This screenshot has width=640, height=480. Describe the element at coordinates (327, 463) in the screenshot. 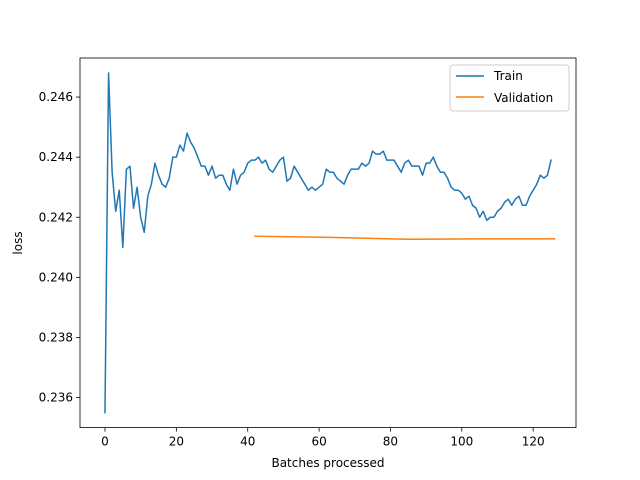

I see `x-axis-title: Batches processed` at that location.